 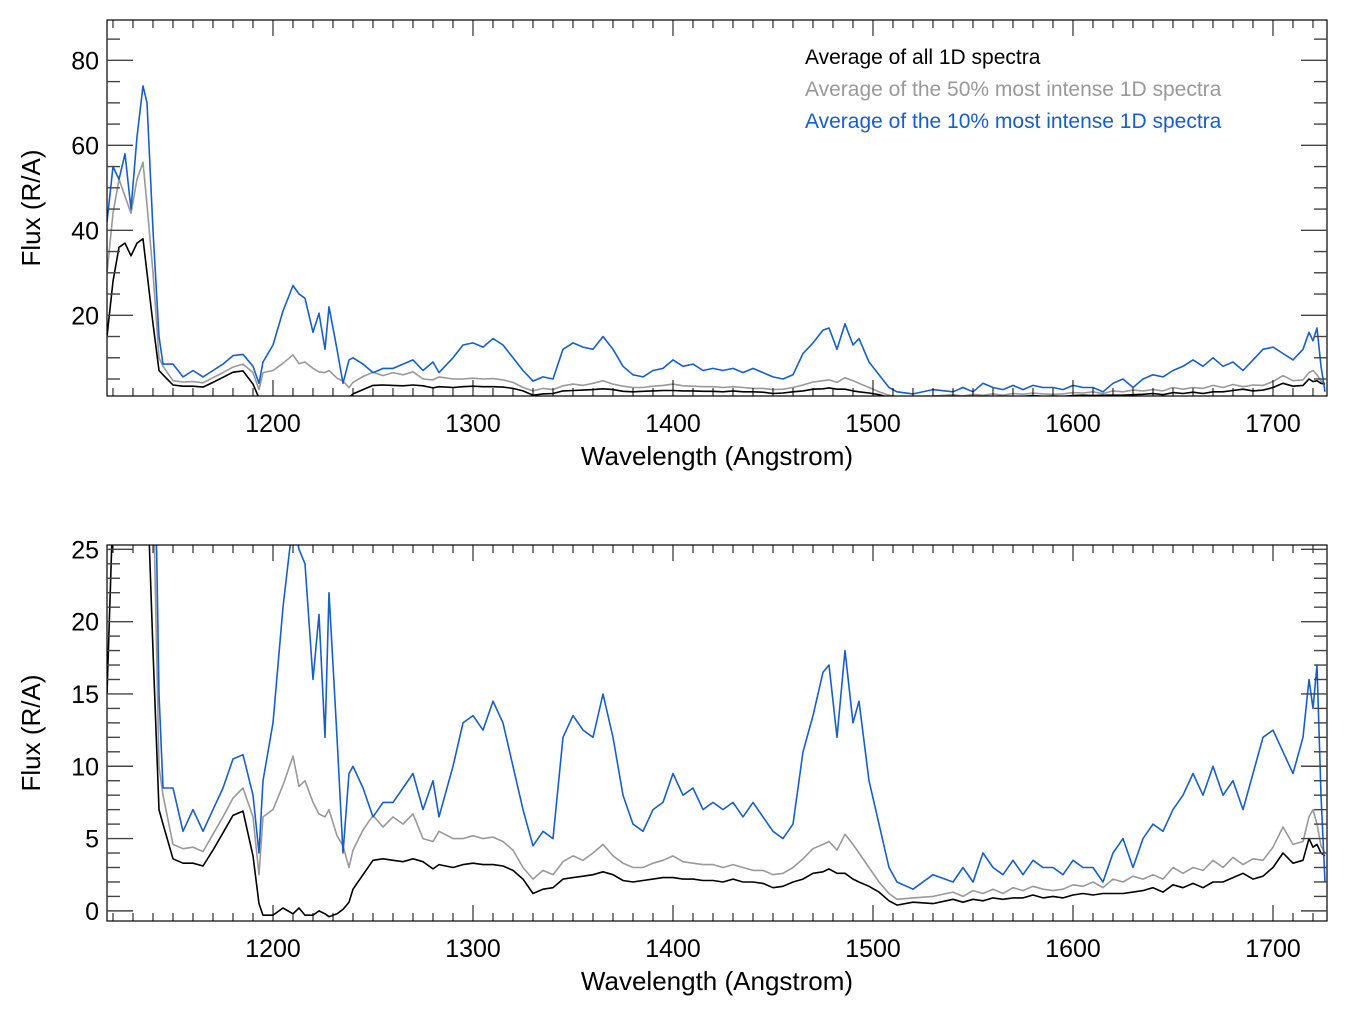 I want to click on bottom-y-tick-label: 15, so click(x=85, y=695).